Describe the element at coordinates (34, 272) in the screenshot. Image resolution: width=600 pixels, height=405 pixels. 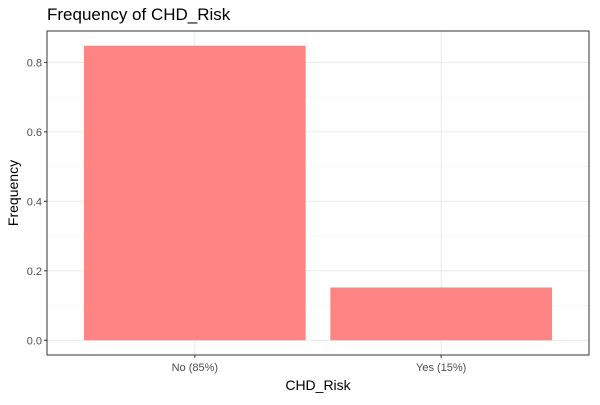
I see `y-tick-label: 0.2` at that location.